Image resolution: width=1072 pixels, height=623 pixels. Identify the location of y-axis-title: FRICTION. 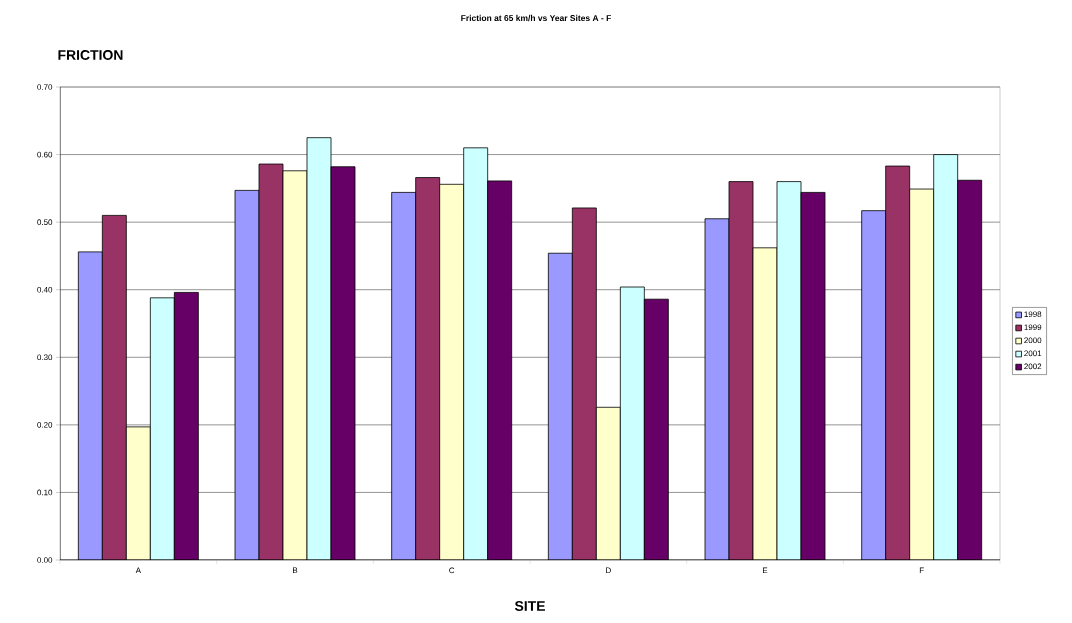
(90, 55).